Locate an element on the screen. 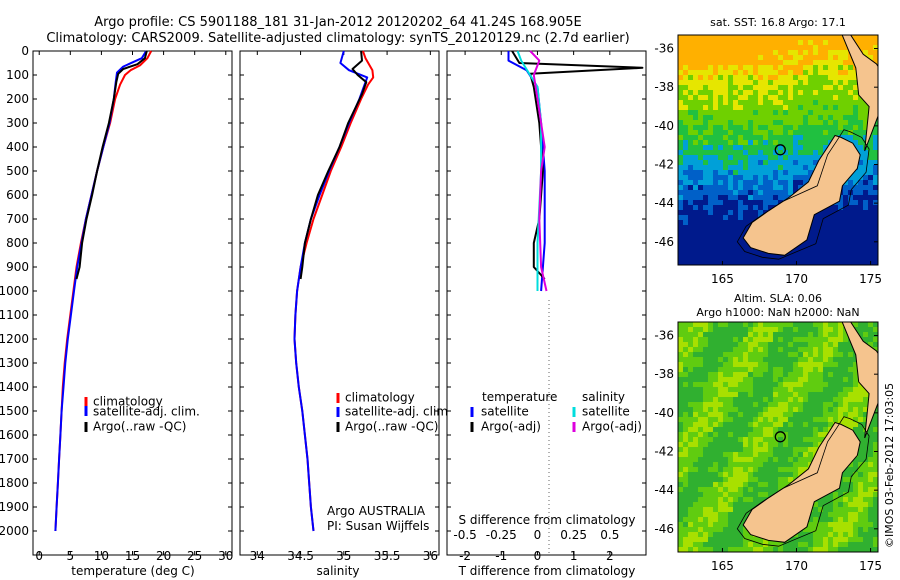  x-tick-label: 34.5 is located at coordinates (300, 556).